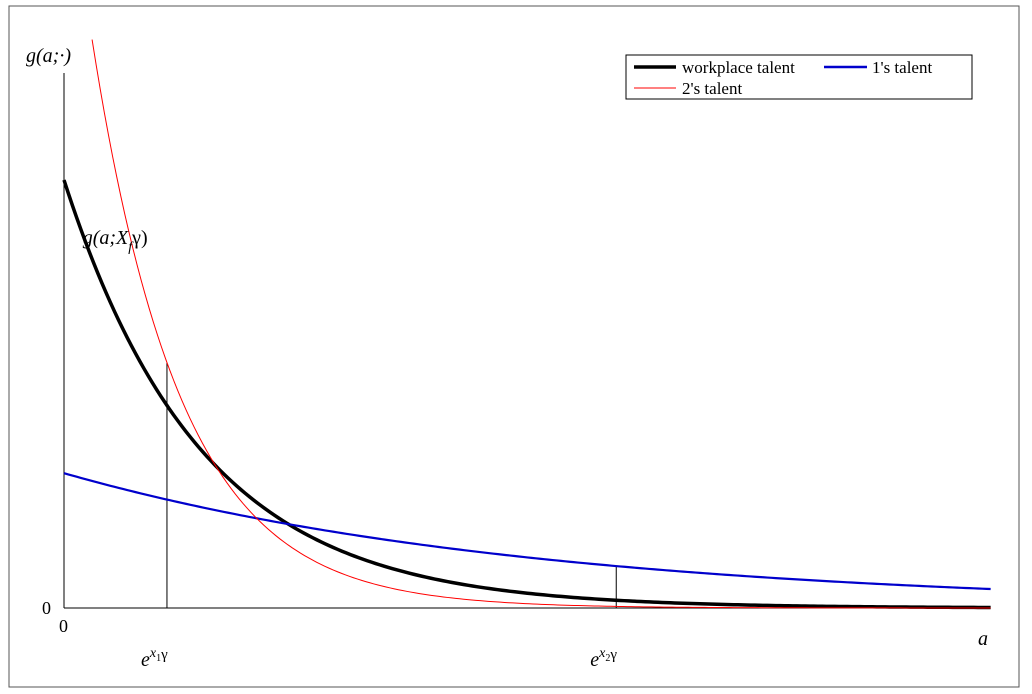  Describe the element at coordinates (46, 608) in the screenshot. I see `y-zero-label: 0` at that location.